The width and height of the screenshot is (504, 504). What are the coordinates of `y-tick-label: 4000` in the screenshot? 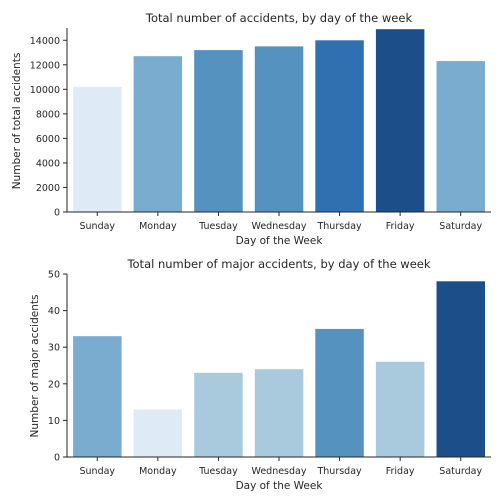 It's located at (48, 163).